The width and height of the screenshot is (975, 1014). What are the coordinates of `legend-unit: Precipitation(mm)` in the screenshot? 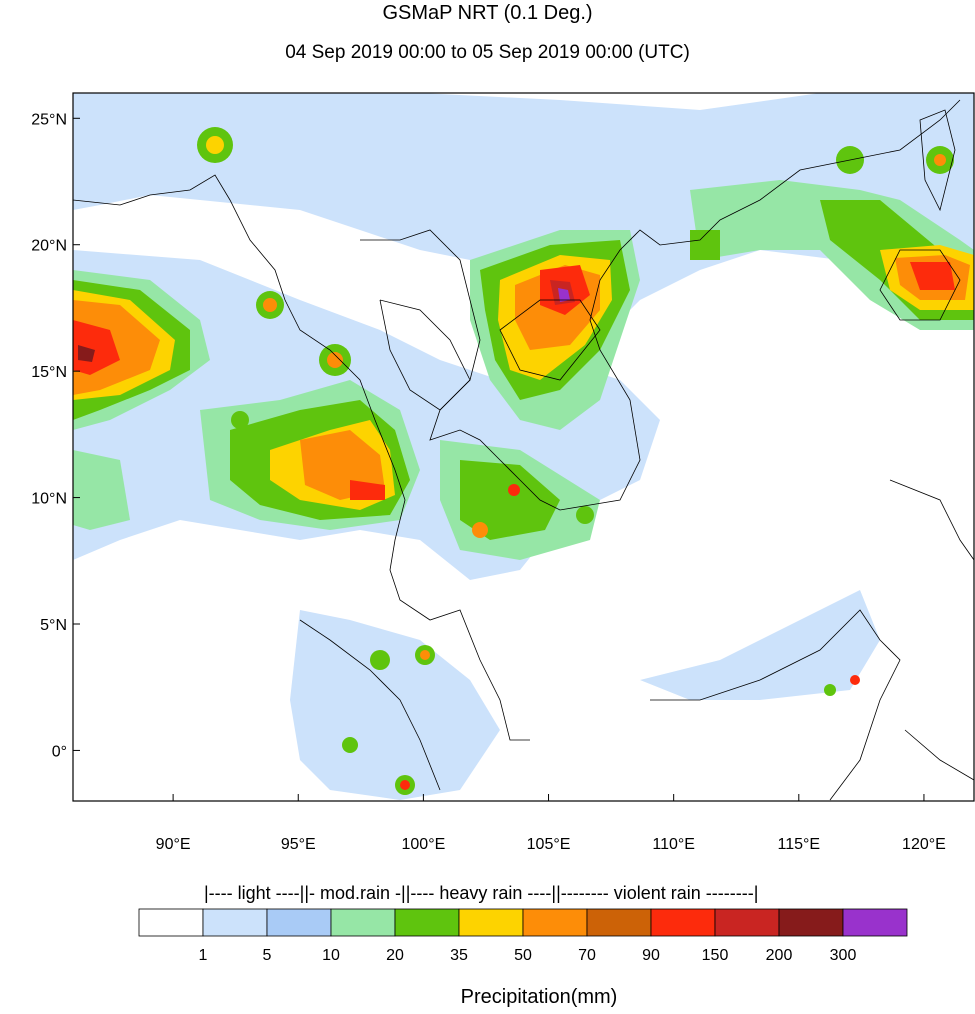 It's located at (539, 997).